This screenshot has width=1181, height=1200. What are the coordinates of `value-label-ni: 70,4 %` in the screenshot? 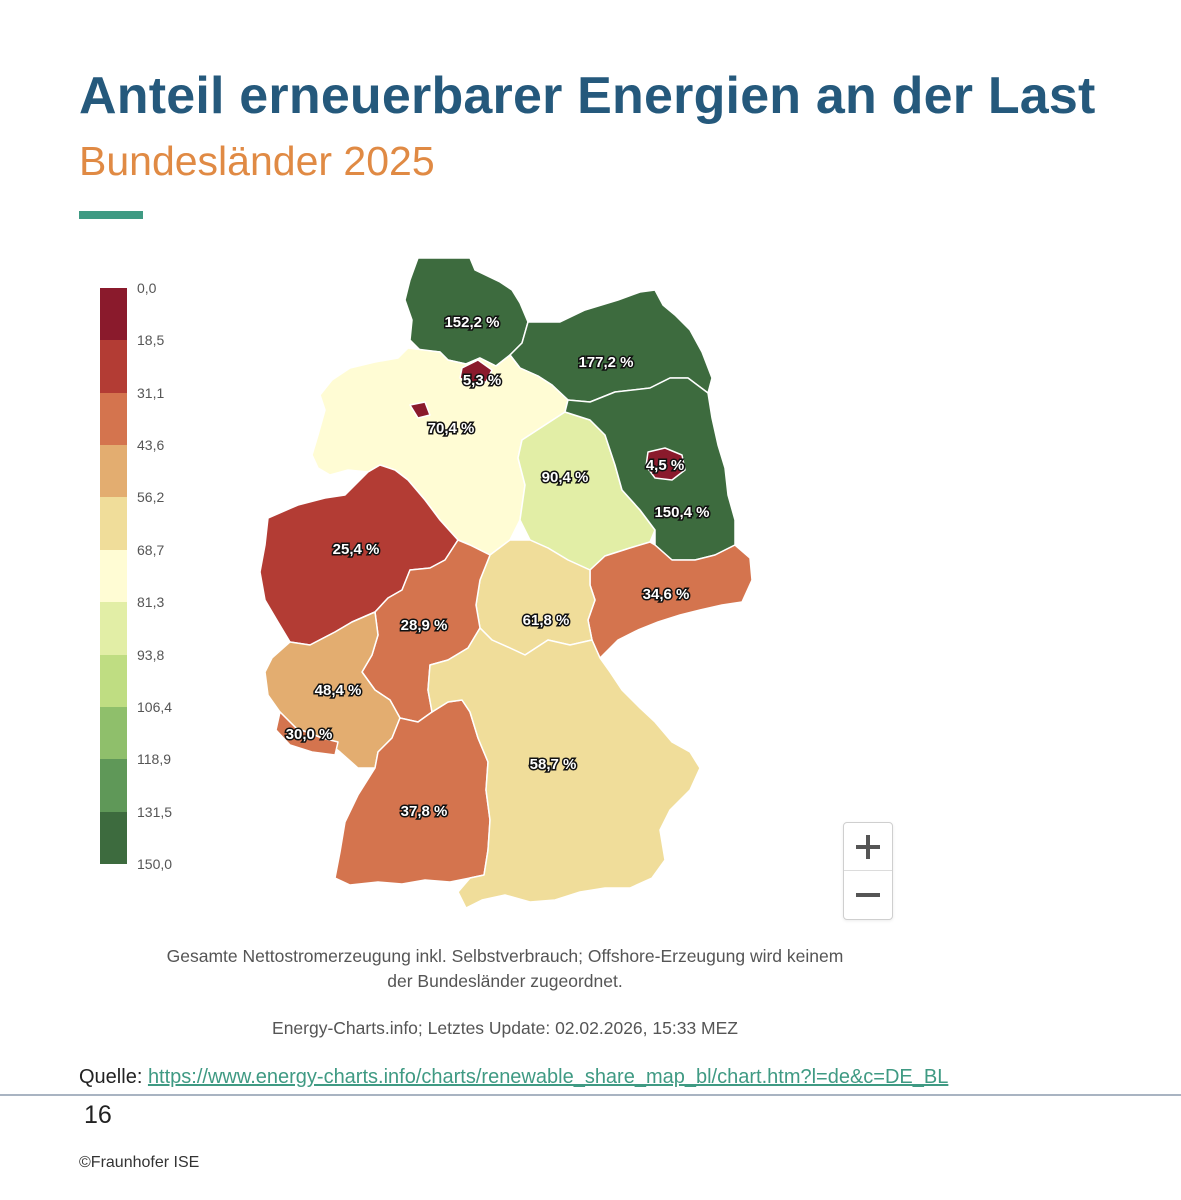 It's located at (451, 428).